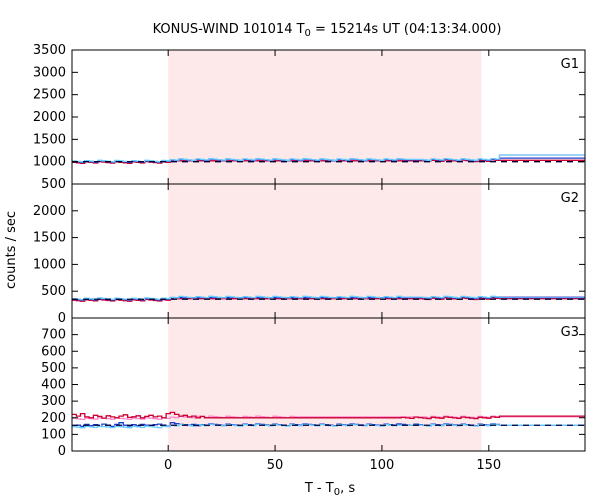 This screenshot has height=500, width=600. I want to click on x-tick-label: 150, so click(488, 465).